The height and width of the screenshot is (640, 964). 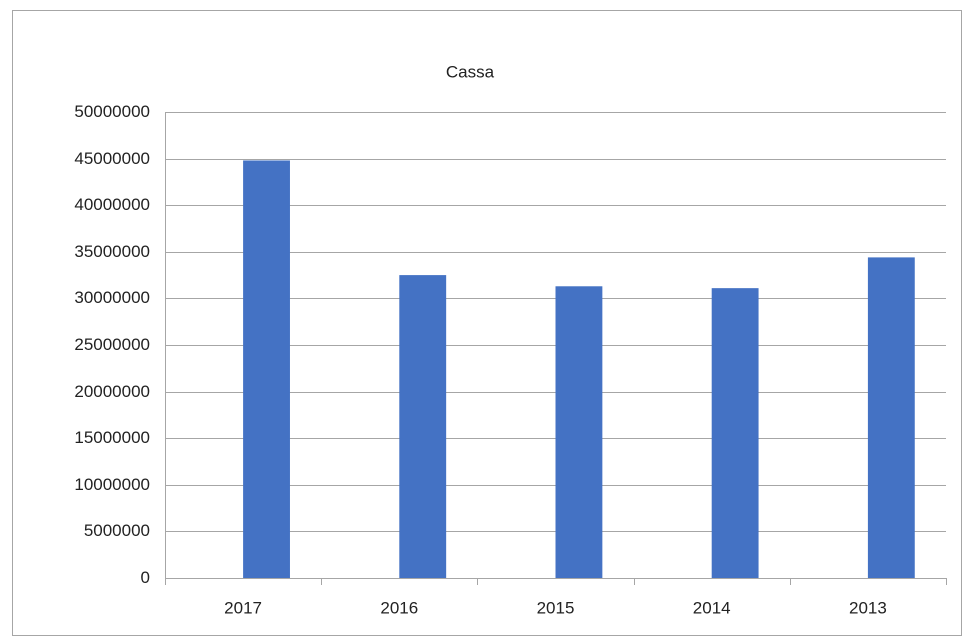 What do you see at coordinates (556, 607) in the screenshot?
I see `x-tick-label: 2015` at bounding box center [556, 607].